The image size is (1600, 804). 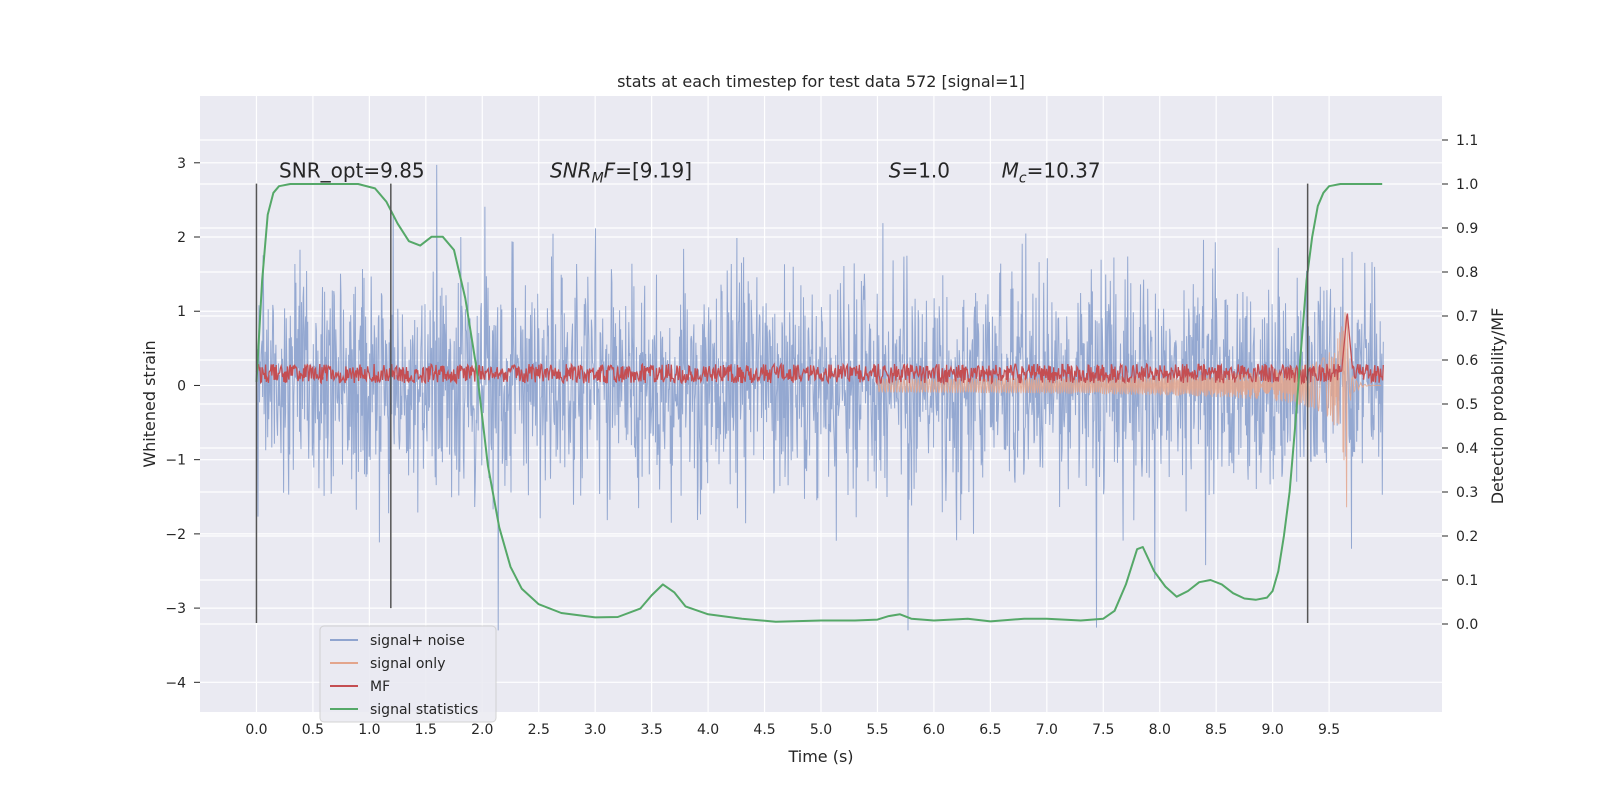 What do you see at coordinates (1160, 730) in the screenshot?
I see `x-tick-label: 8.0` at bounding box center [1160, 730].